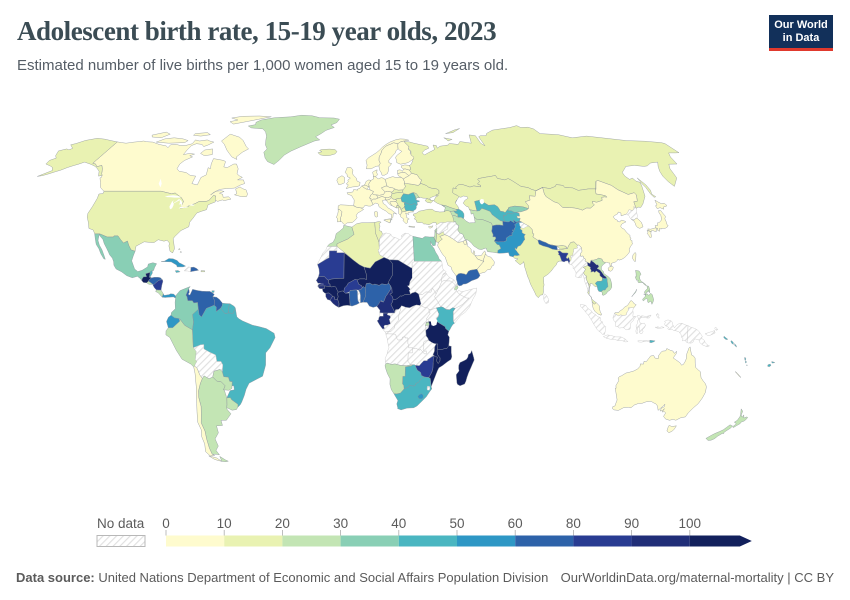 This screenshot has width=850, height=600. Describe the element at coordinates (515, 523) in the screenshot. I see `svg-text: 60` at that location.